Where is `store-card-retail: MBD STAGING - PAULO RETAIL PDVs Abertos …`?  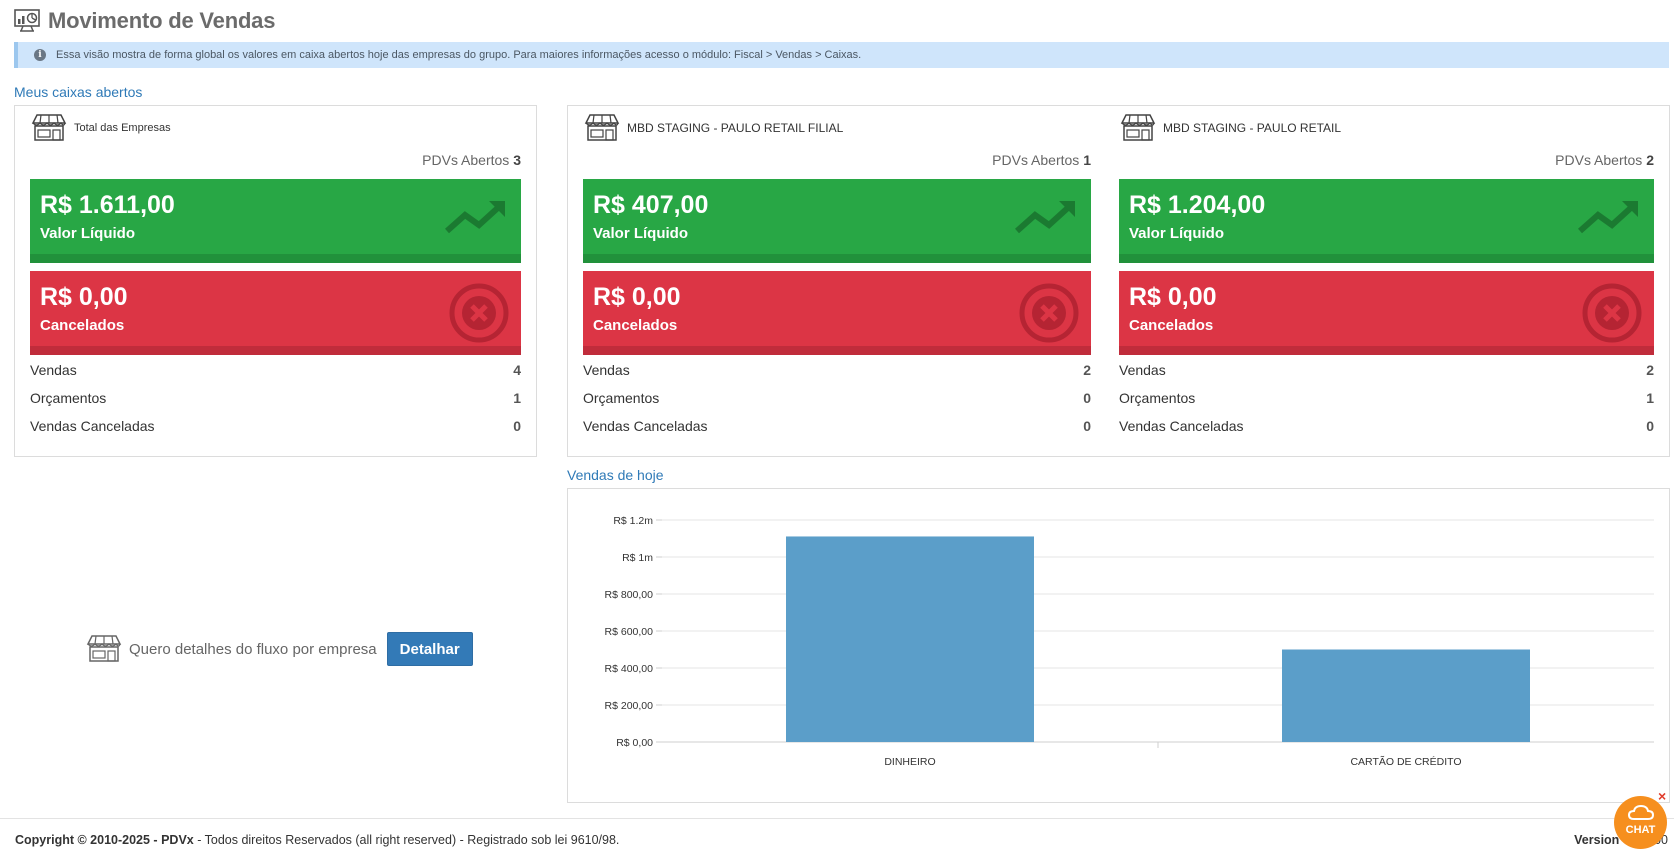
store-card-retail: MBD STAGING - PAULO RETAIL PDVs Abertos … is located at coordinates (1386, 283).